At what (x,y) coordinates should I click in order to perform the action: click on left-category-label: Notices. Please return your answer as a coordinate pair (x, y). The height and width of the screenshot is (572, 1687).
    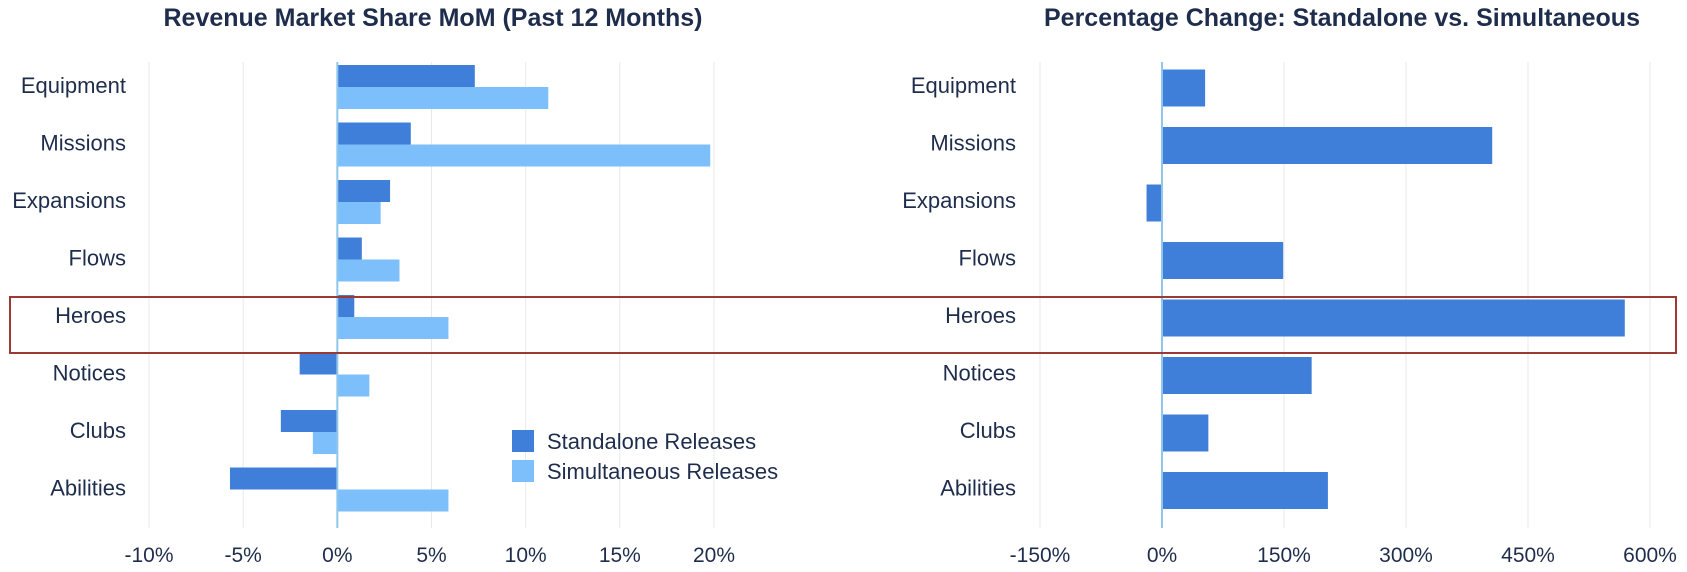
    Looking at the image, I should click on (89, 373).